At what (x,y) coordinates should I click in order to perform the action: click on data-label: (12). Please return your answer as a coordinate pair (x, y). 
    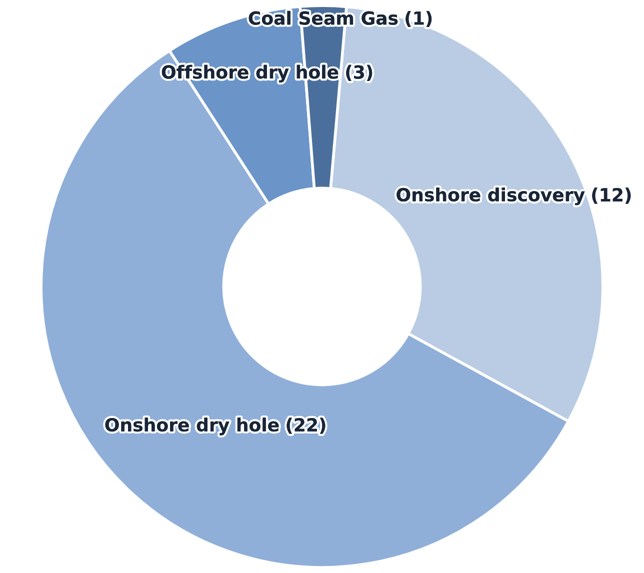
    Looking at the image, I should click on (611, 196).